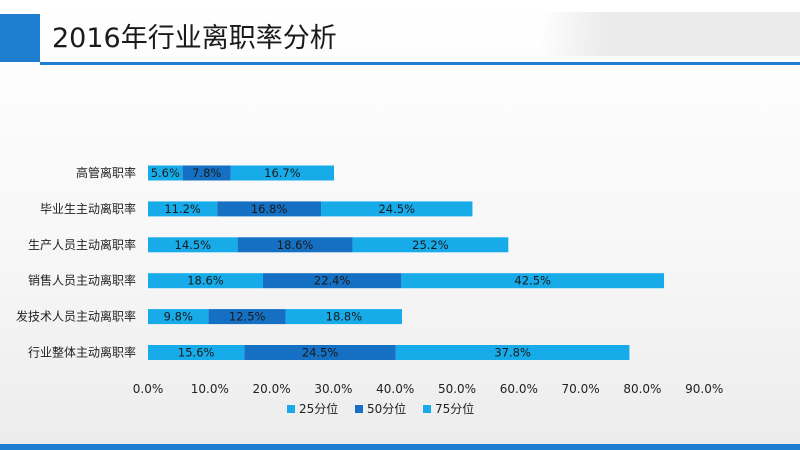 This screenshot has width=800, height=450. What do you see at coordinates (581, 389) in the screenshot?
I see `x-tick-label: 70.0%` at bounding box center [581, 389].